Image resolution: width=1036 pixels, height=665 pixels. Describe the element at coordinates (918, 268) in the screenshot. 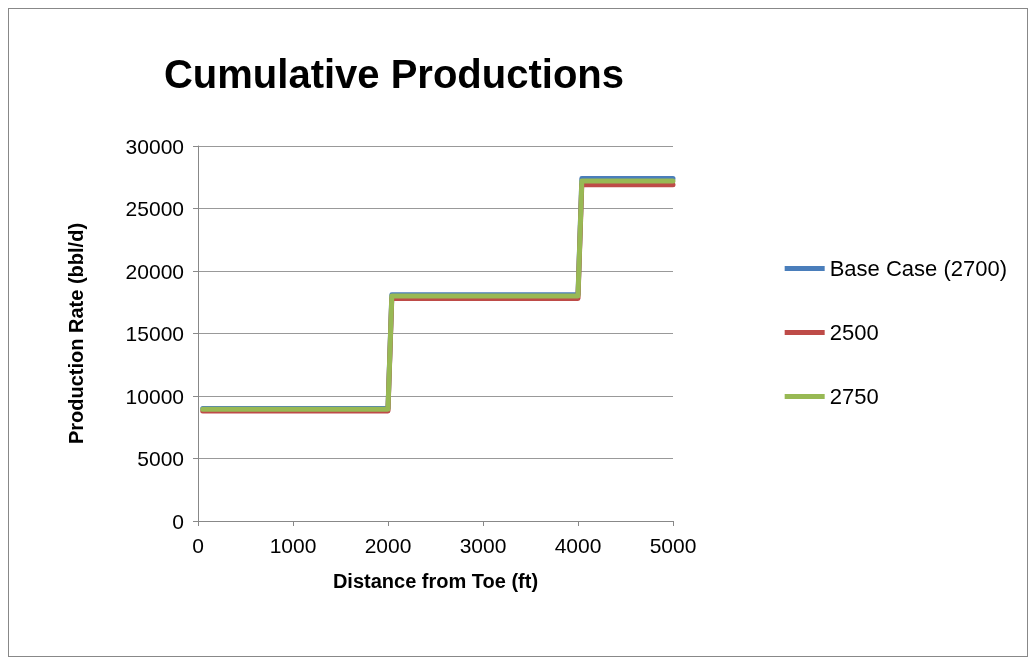

I see `legend-label: Base Case (2700)` at that location.